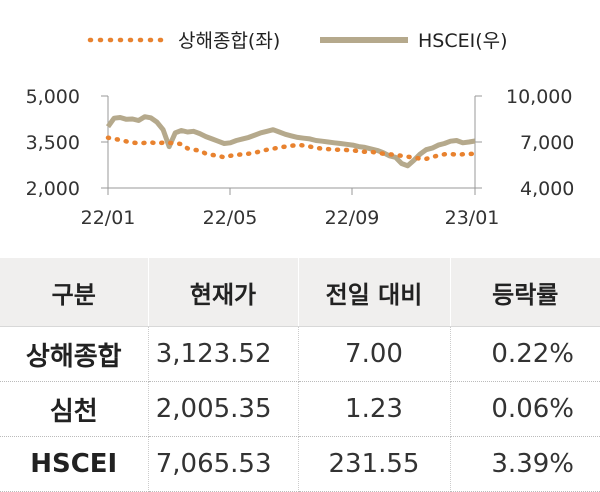 The height and width of the screenshot is (492, 600). Describe the element at coordinates (352, 218) in the screenshot. I see `x-tick-label: 22/09` at that location.